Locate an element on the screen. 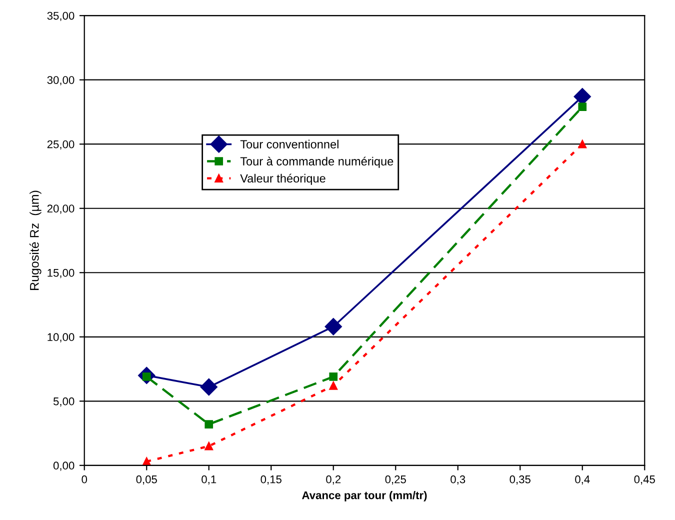  x-tick-label: 0 is located at coordinates (85, 479).